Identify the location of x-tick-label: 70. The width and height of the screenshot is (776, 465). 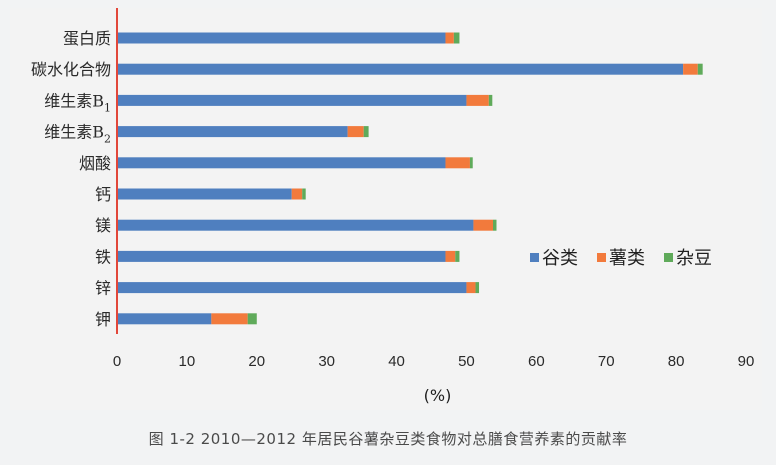
(606, 361).